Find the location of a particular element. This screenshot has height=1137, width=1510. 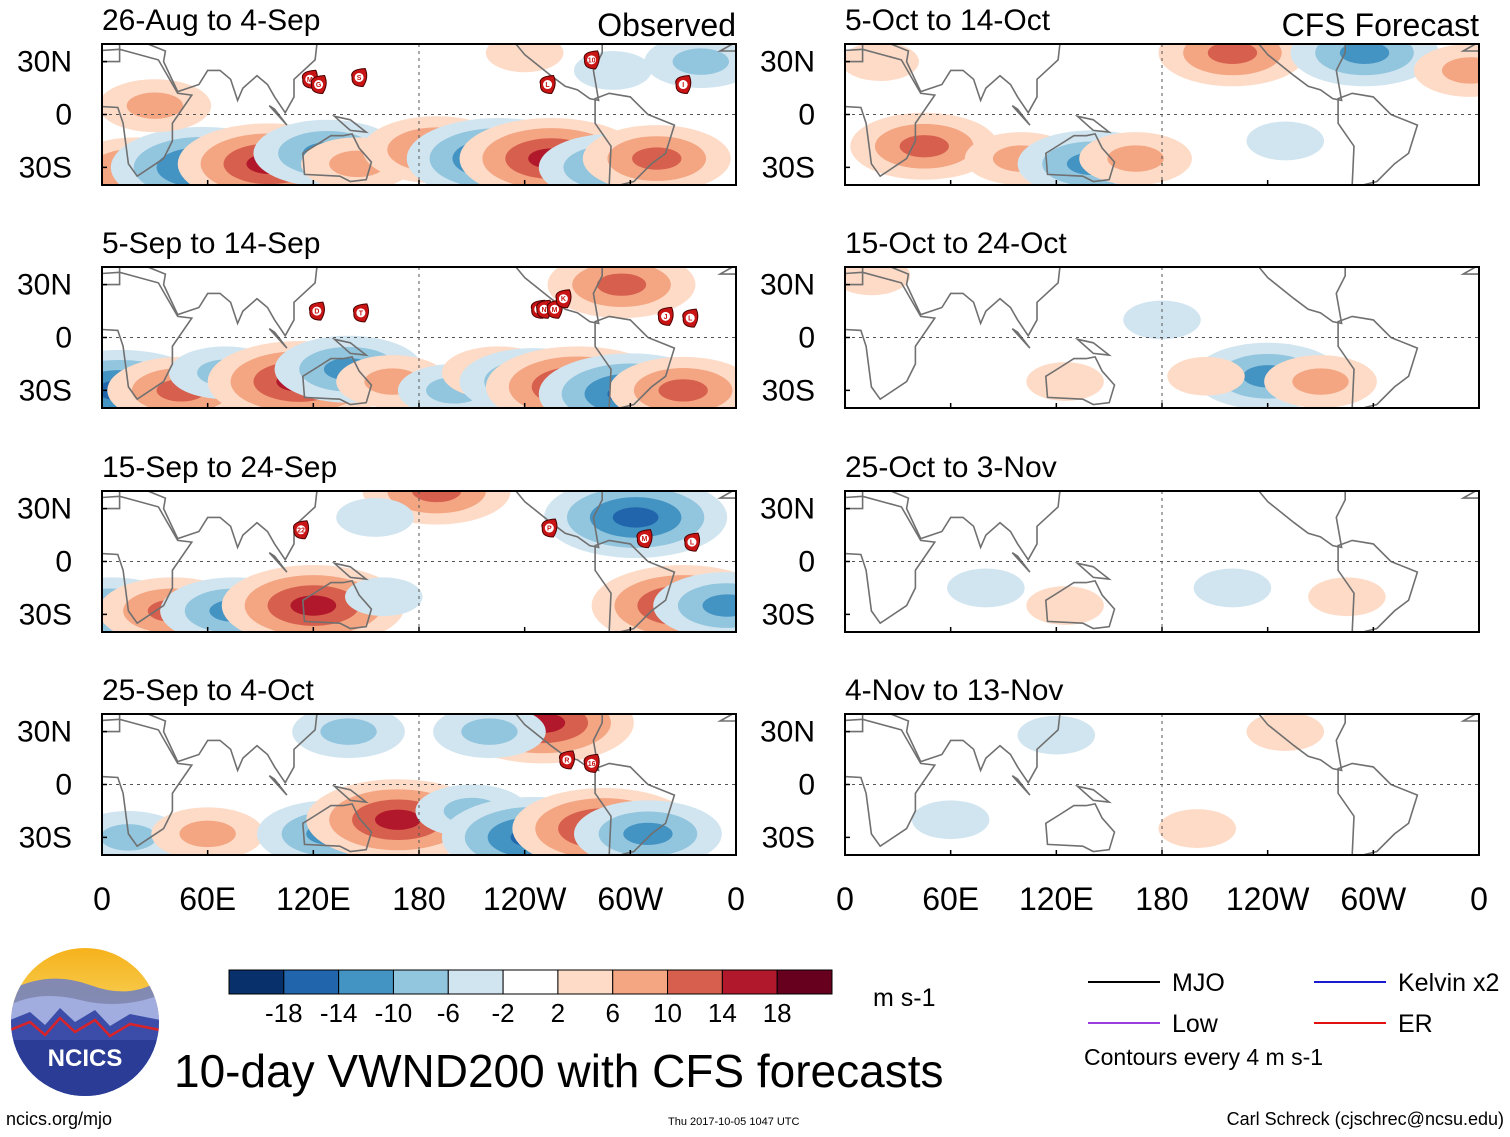

x-tick-label: 180 is located at coordinates (1161, 899).